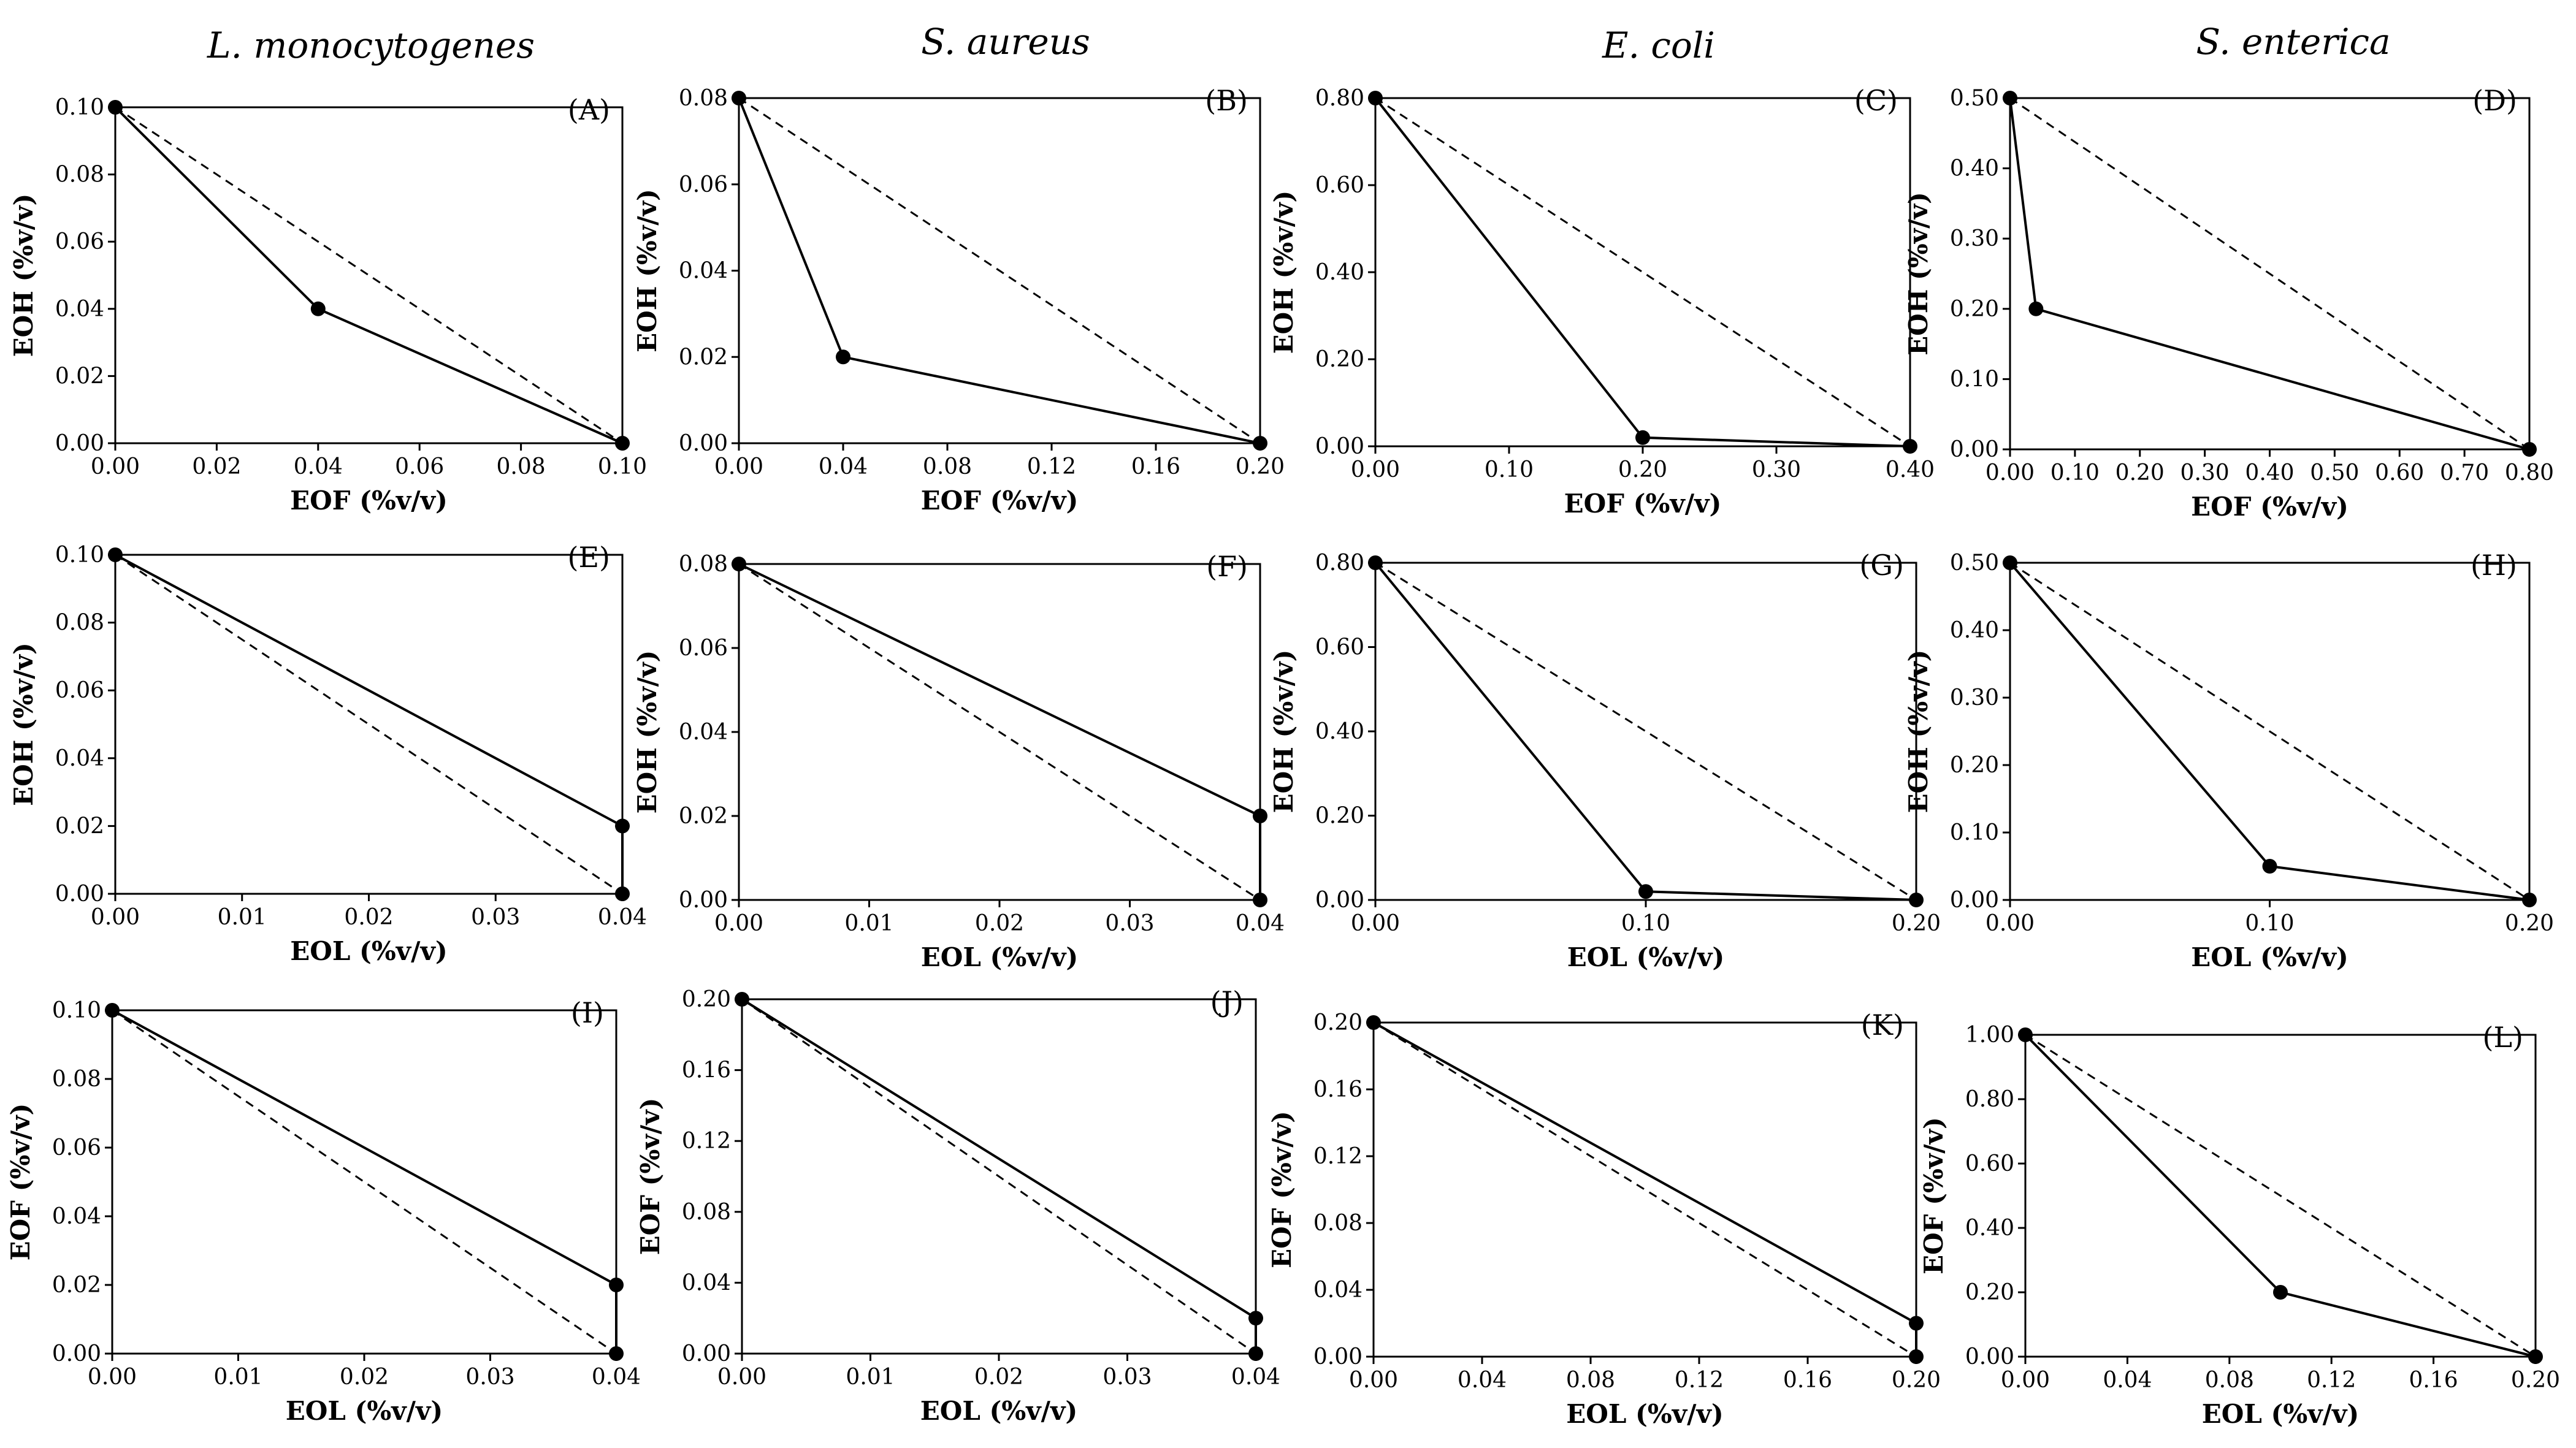  I want to click on y-tick-label: 0.80, so click(1339, 563).